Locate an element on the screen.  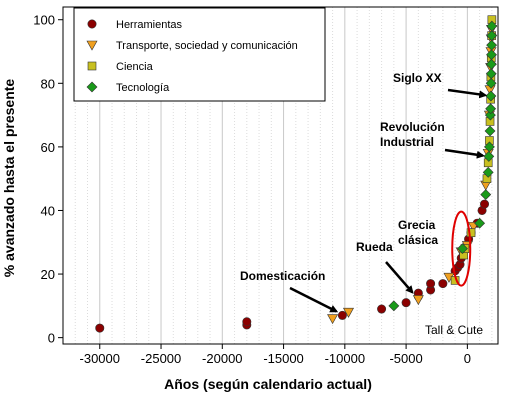
legend-marker-square is located at coordinates (92, 66).